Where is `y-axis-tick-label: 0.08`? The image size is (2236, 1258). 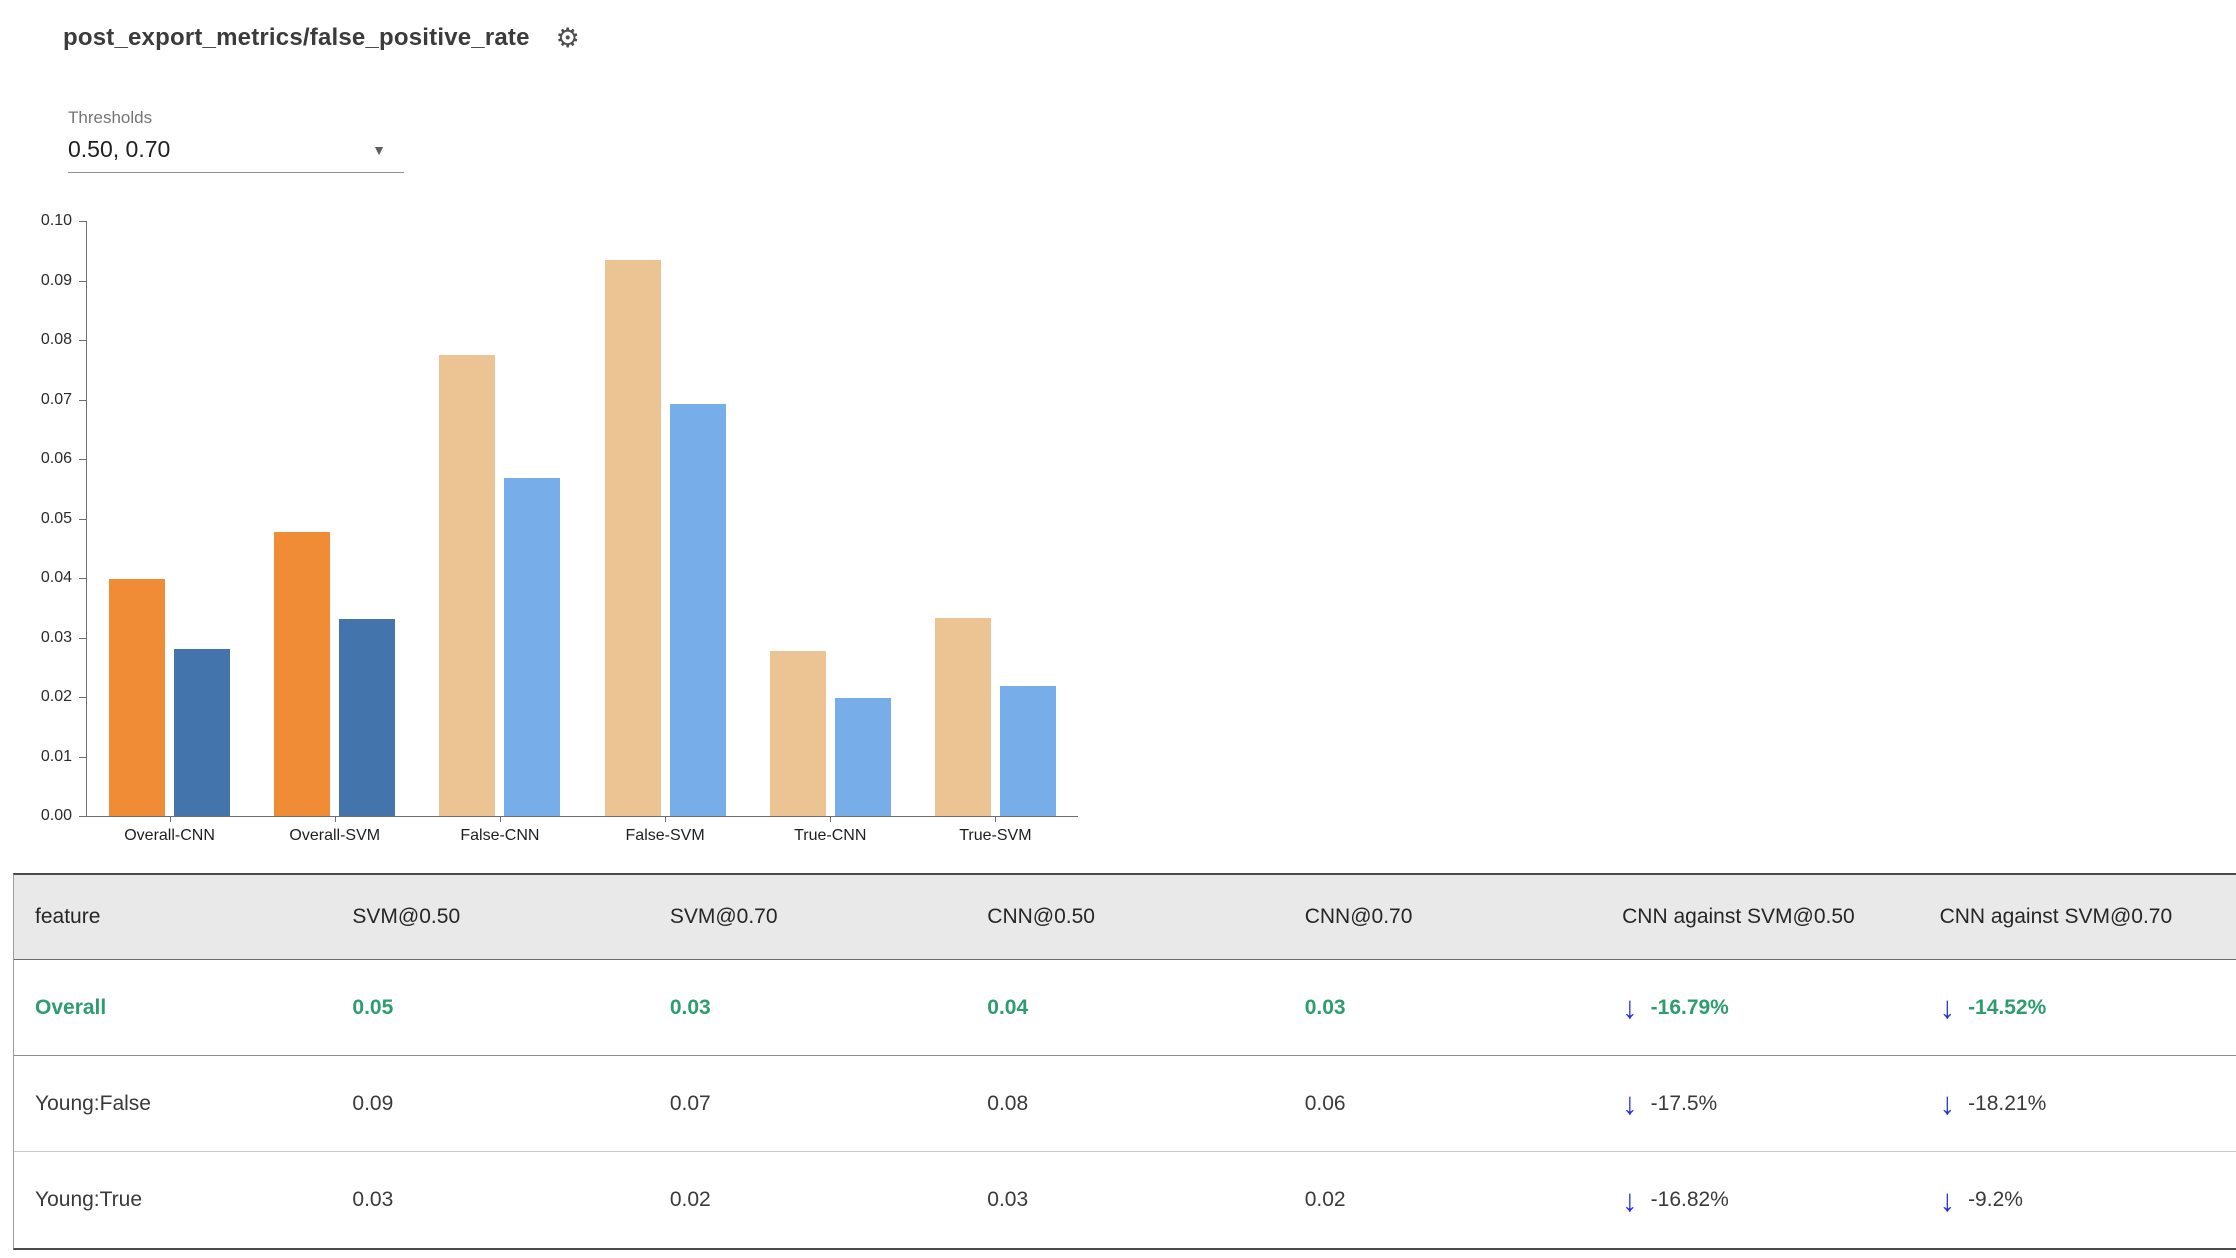 y-axis-tick-label: 0.08 is located at coordinates (56, 339).